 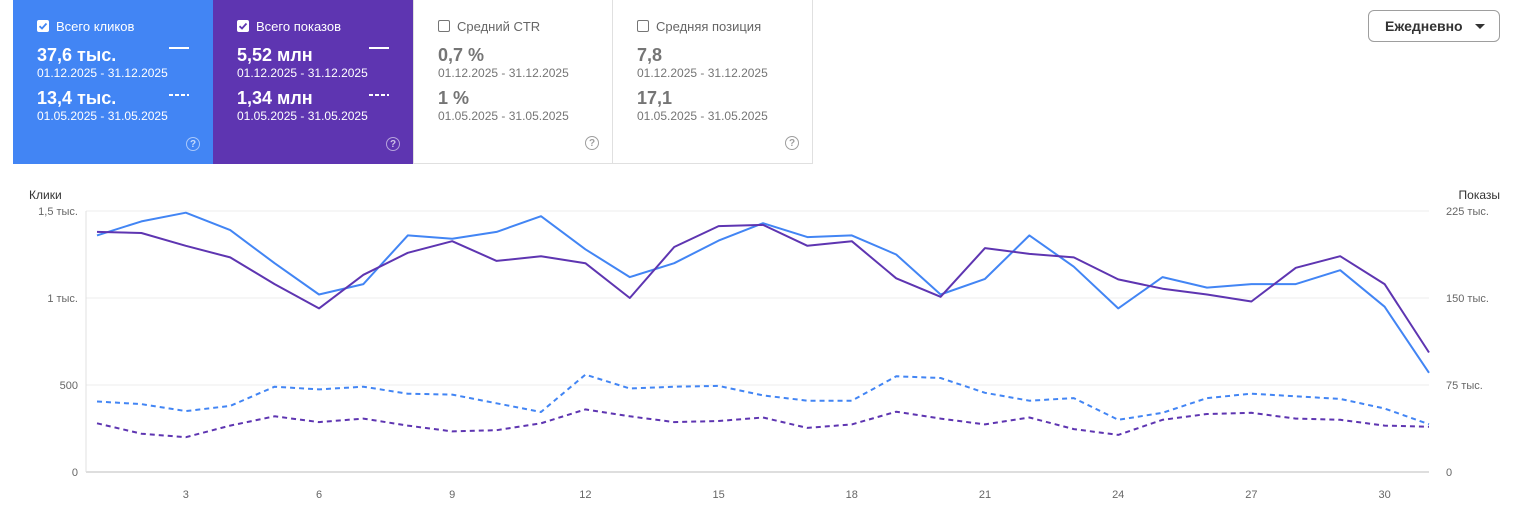 I want to click on position-value-previous: 17,1, so click(x=655, y=98).